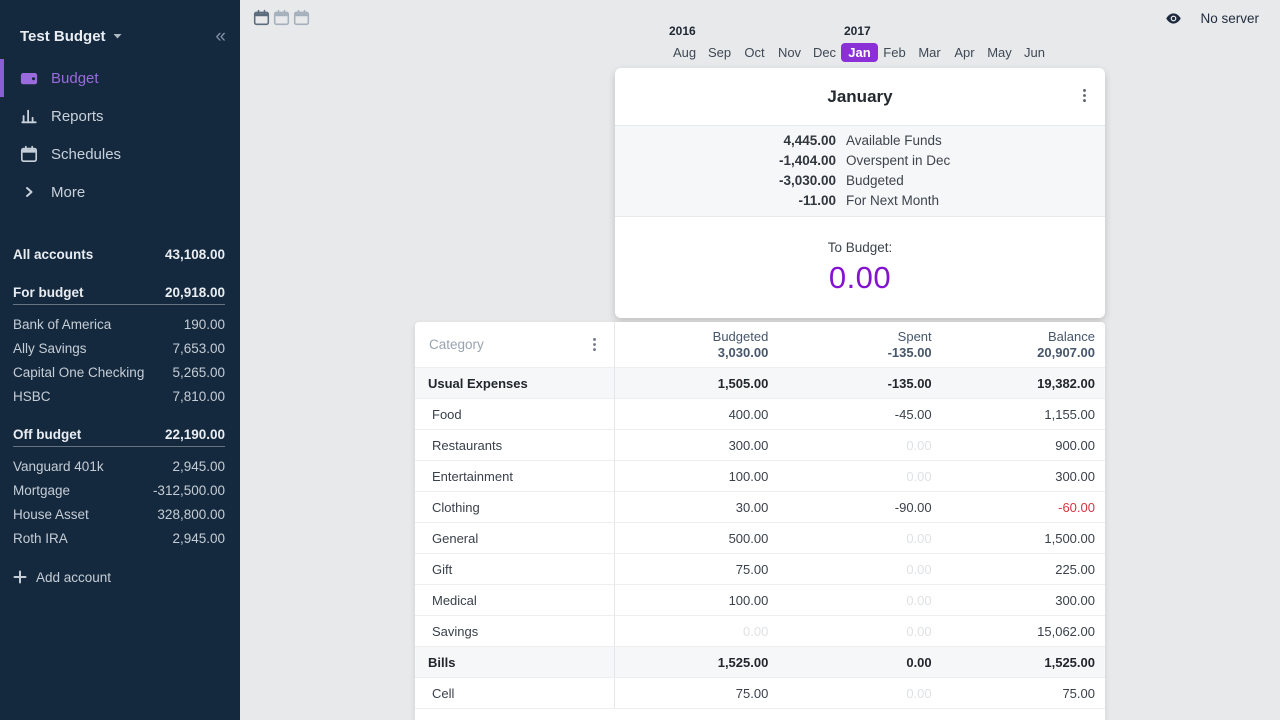 This screenshot has height=720, width=1280. I want to click on balance-cell: 225.00, so click(1075, 569).